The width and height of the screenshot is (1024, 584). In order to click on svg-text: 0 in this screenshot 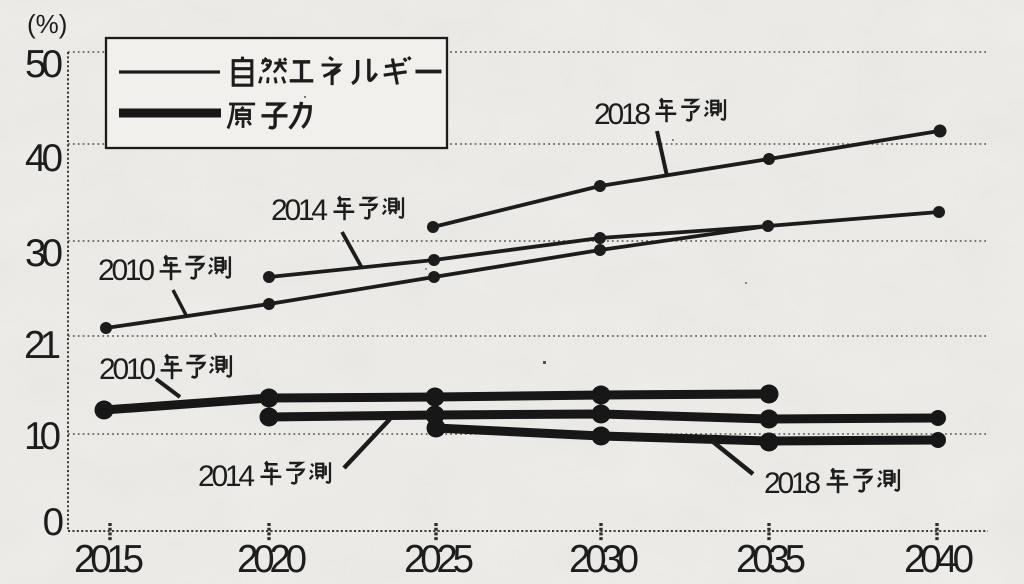, I will do `click(53, 522)`.